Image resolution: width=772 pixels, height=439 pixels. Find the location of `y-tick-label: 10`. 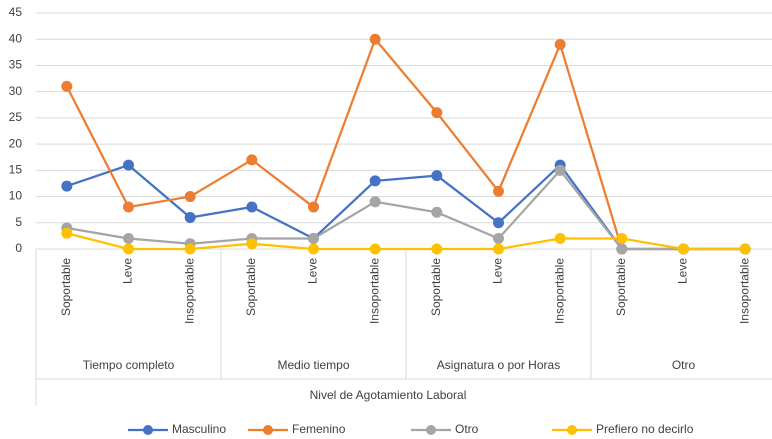

y-tick-label: 10 is located at coordinates (16, 196).